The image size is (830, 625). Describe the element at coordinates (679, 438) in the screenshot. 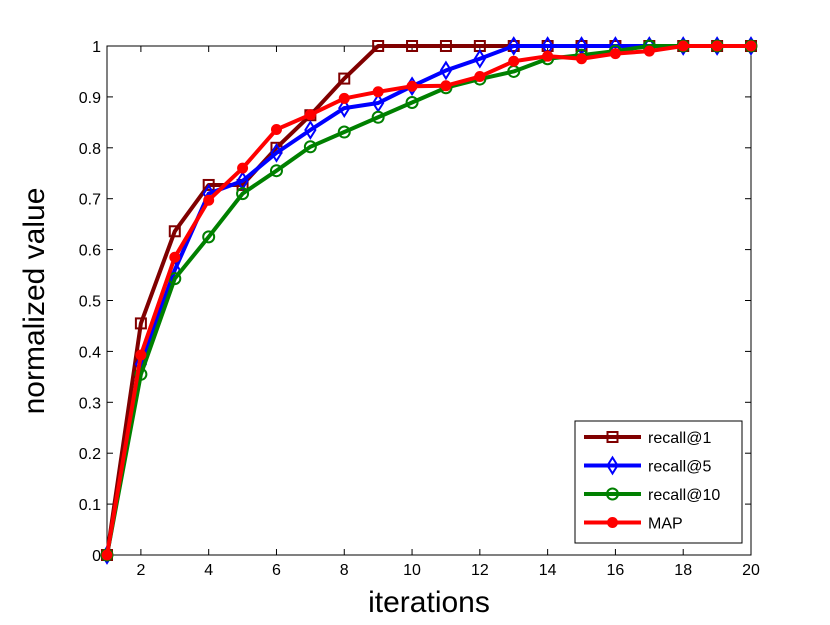

I see `legend-label: recall@1` at that location.